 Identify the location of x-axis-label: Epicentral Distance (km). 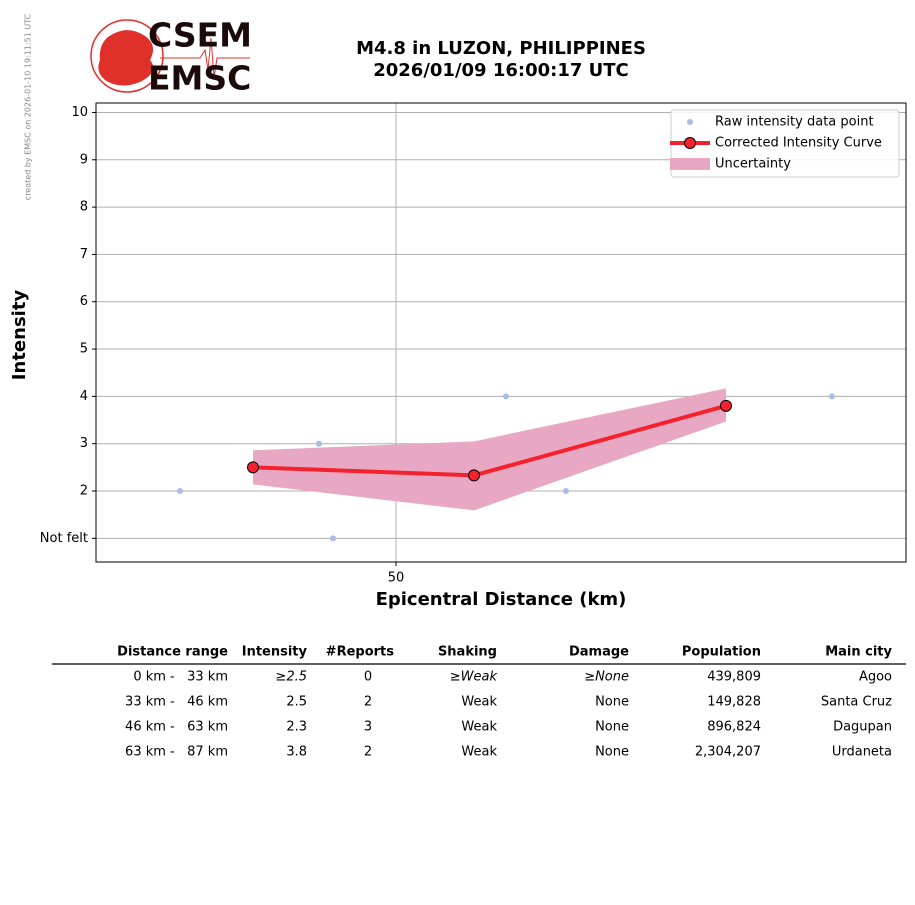
(501, 599).